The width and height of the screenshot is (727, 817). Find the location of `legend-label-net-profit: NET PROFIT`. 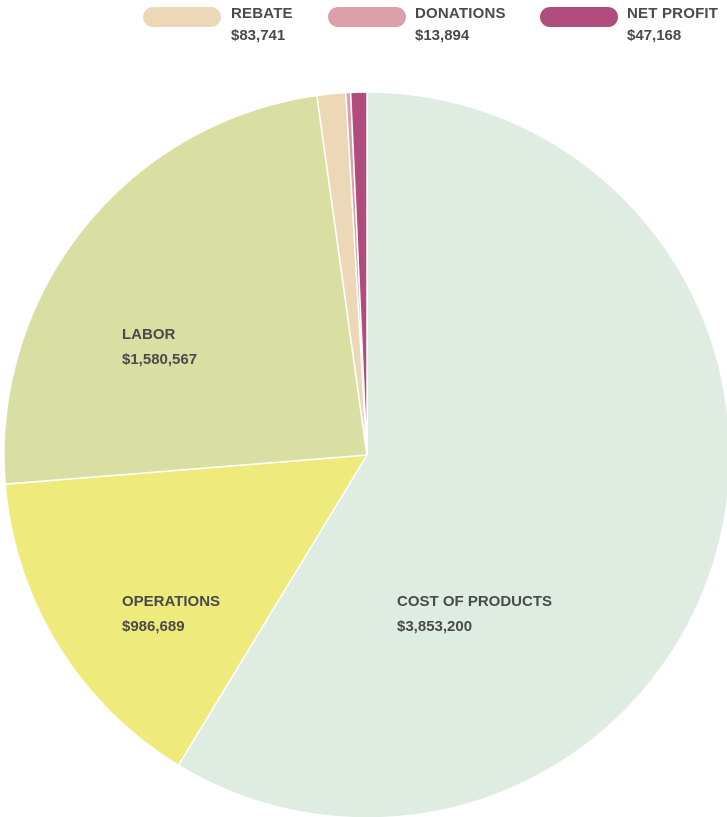

legend-label-net-profit: NET PROFIT is located at coordinates (673, 13).